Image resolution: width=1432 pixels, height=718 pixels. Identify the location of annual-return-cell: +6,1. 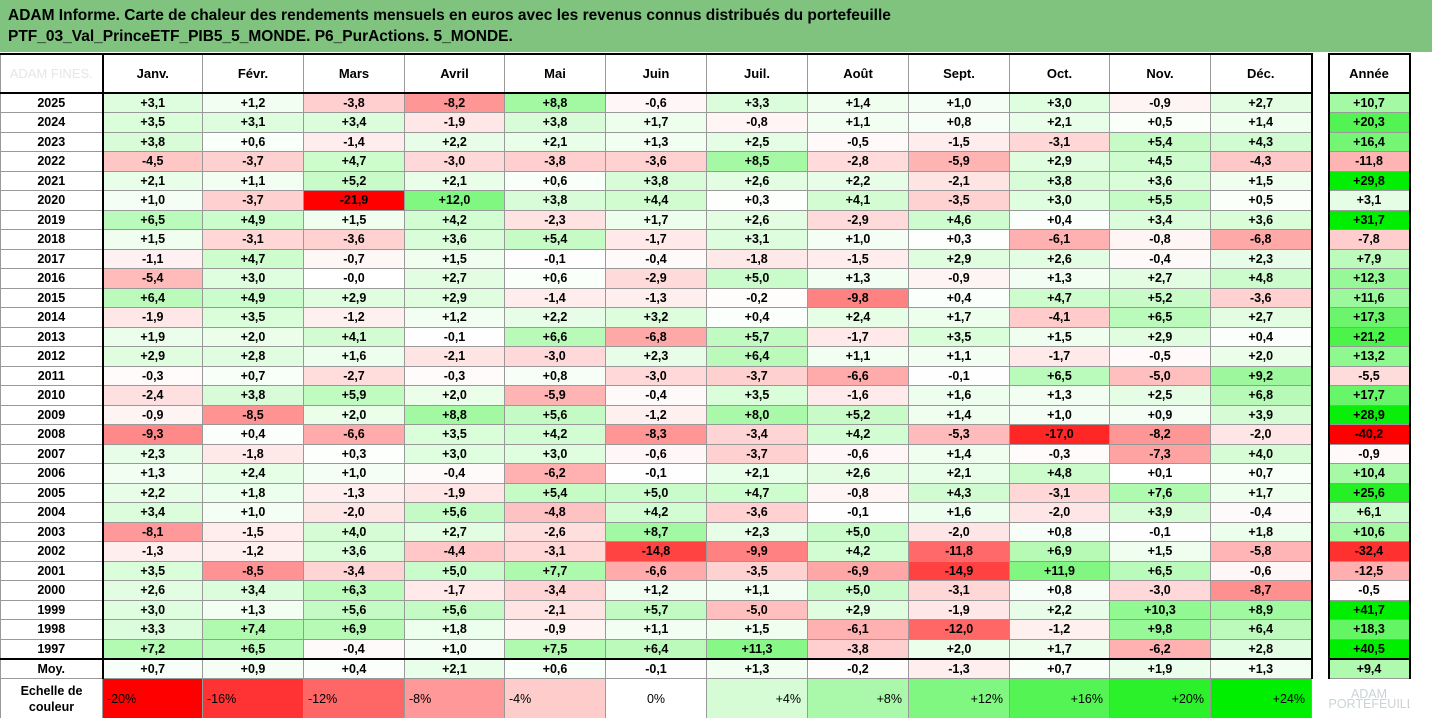
(1369, 512).